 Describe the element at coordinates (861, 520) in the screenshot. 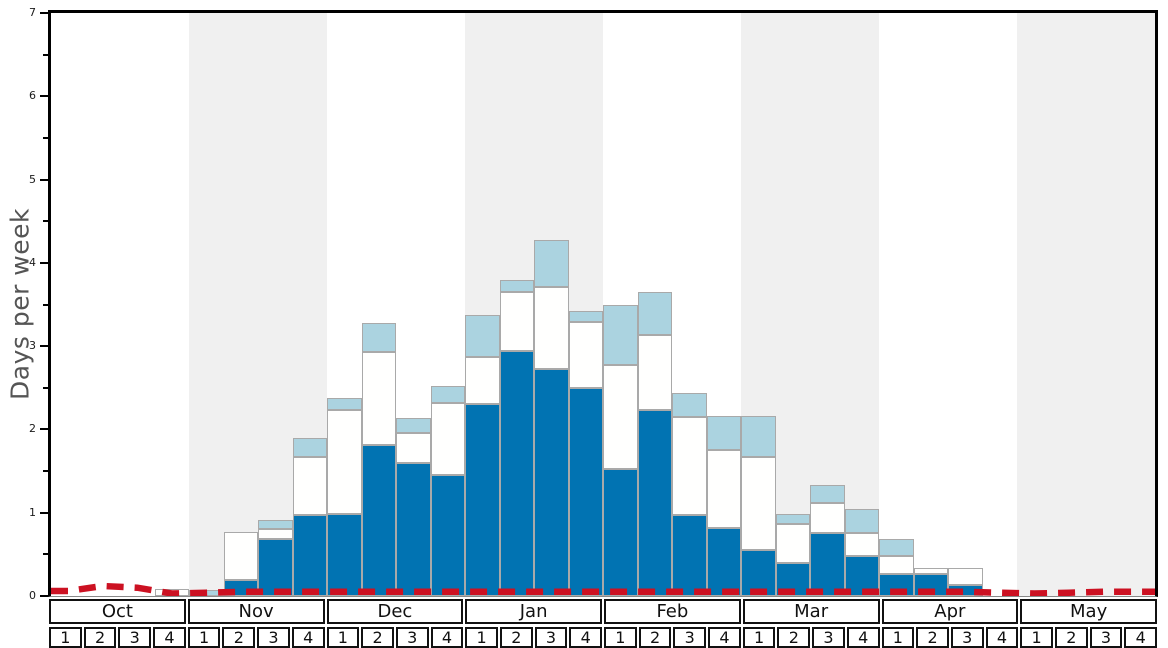

I see `bar-mar-4-light-blue-days` at that location.